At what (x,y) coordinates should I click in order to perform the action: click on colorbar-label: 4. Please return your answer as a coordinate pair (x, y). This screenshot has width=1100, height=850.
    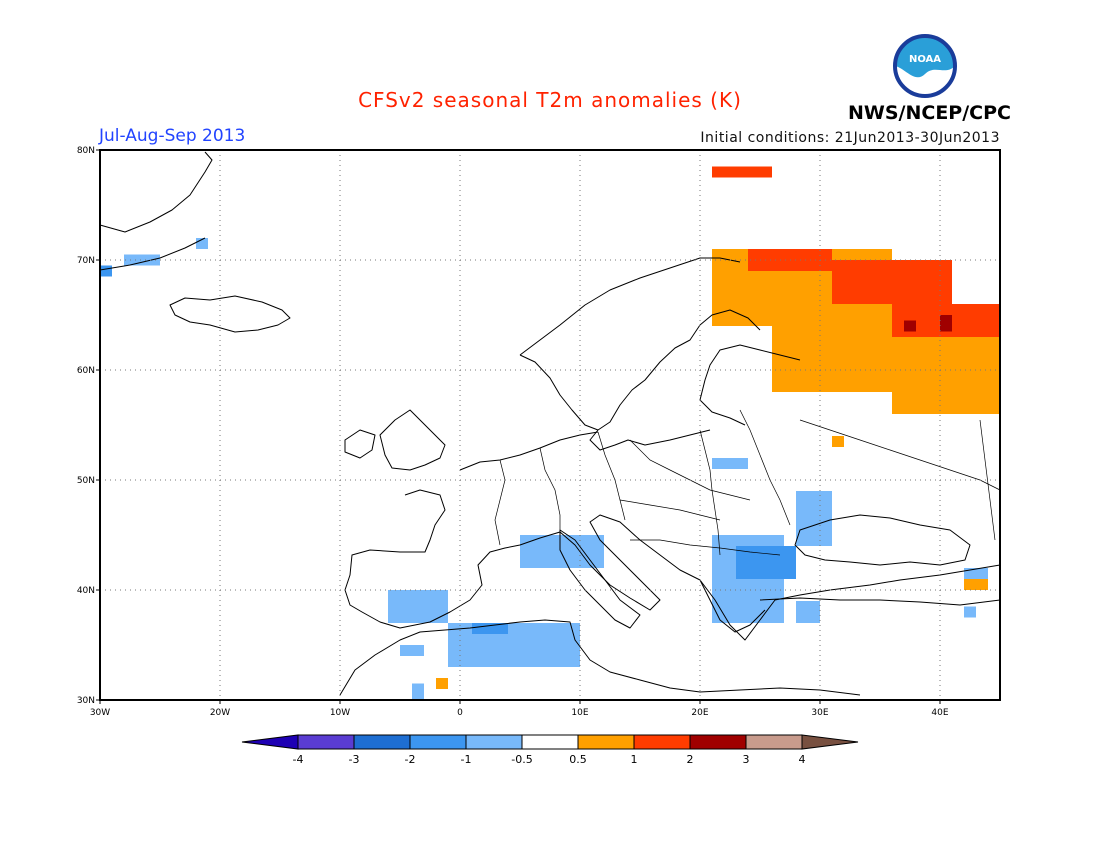
    Looking at the image, I should click on (802, 759).